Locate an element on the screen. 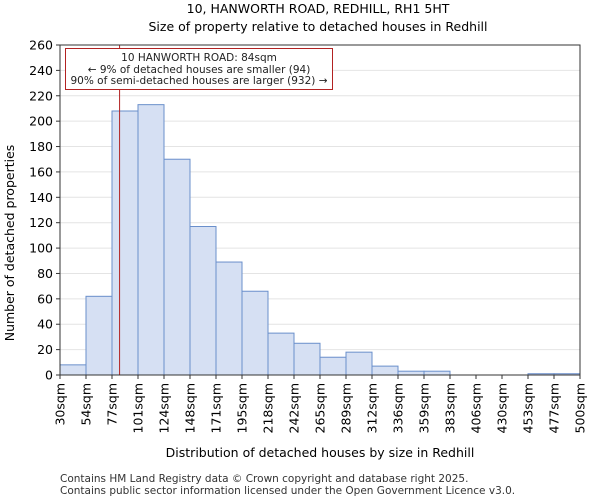 Image resolution: width=600 pixels, height=500 pixels. x-tick-label: 101sqm is located at coordinates (138, 408).